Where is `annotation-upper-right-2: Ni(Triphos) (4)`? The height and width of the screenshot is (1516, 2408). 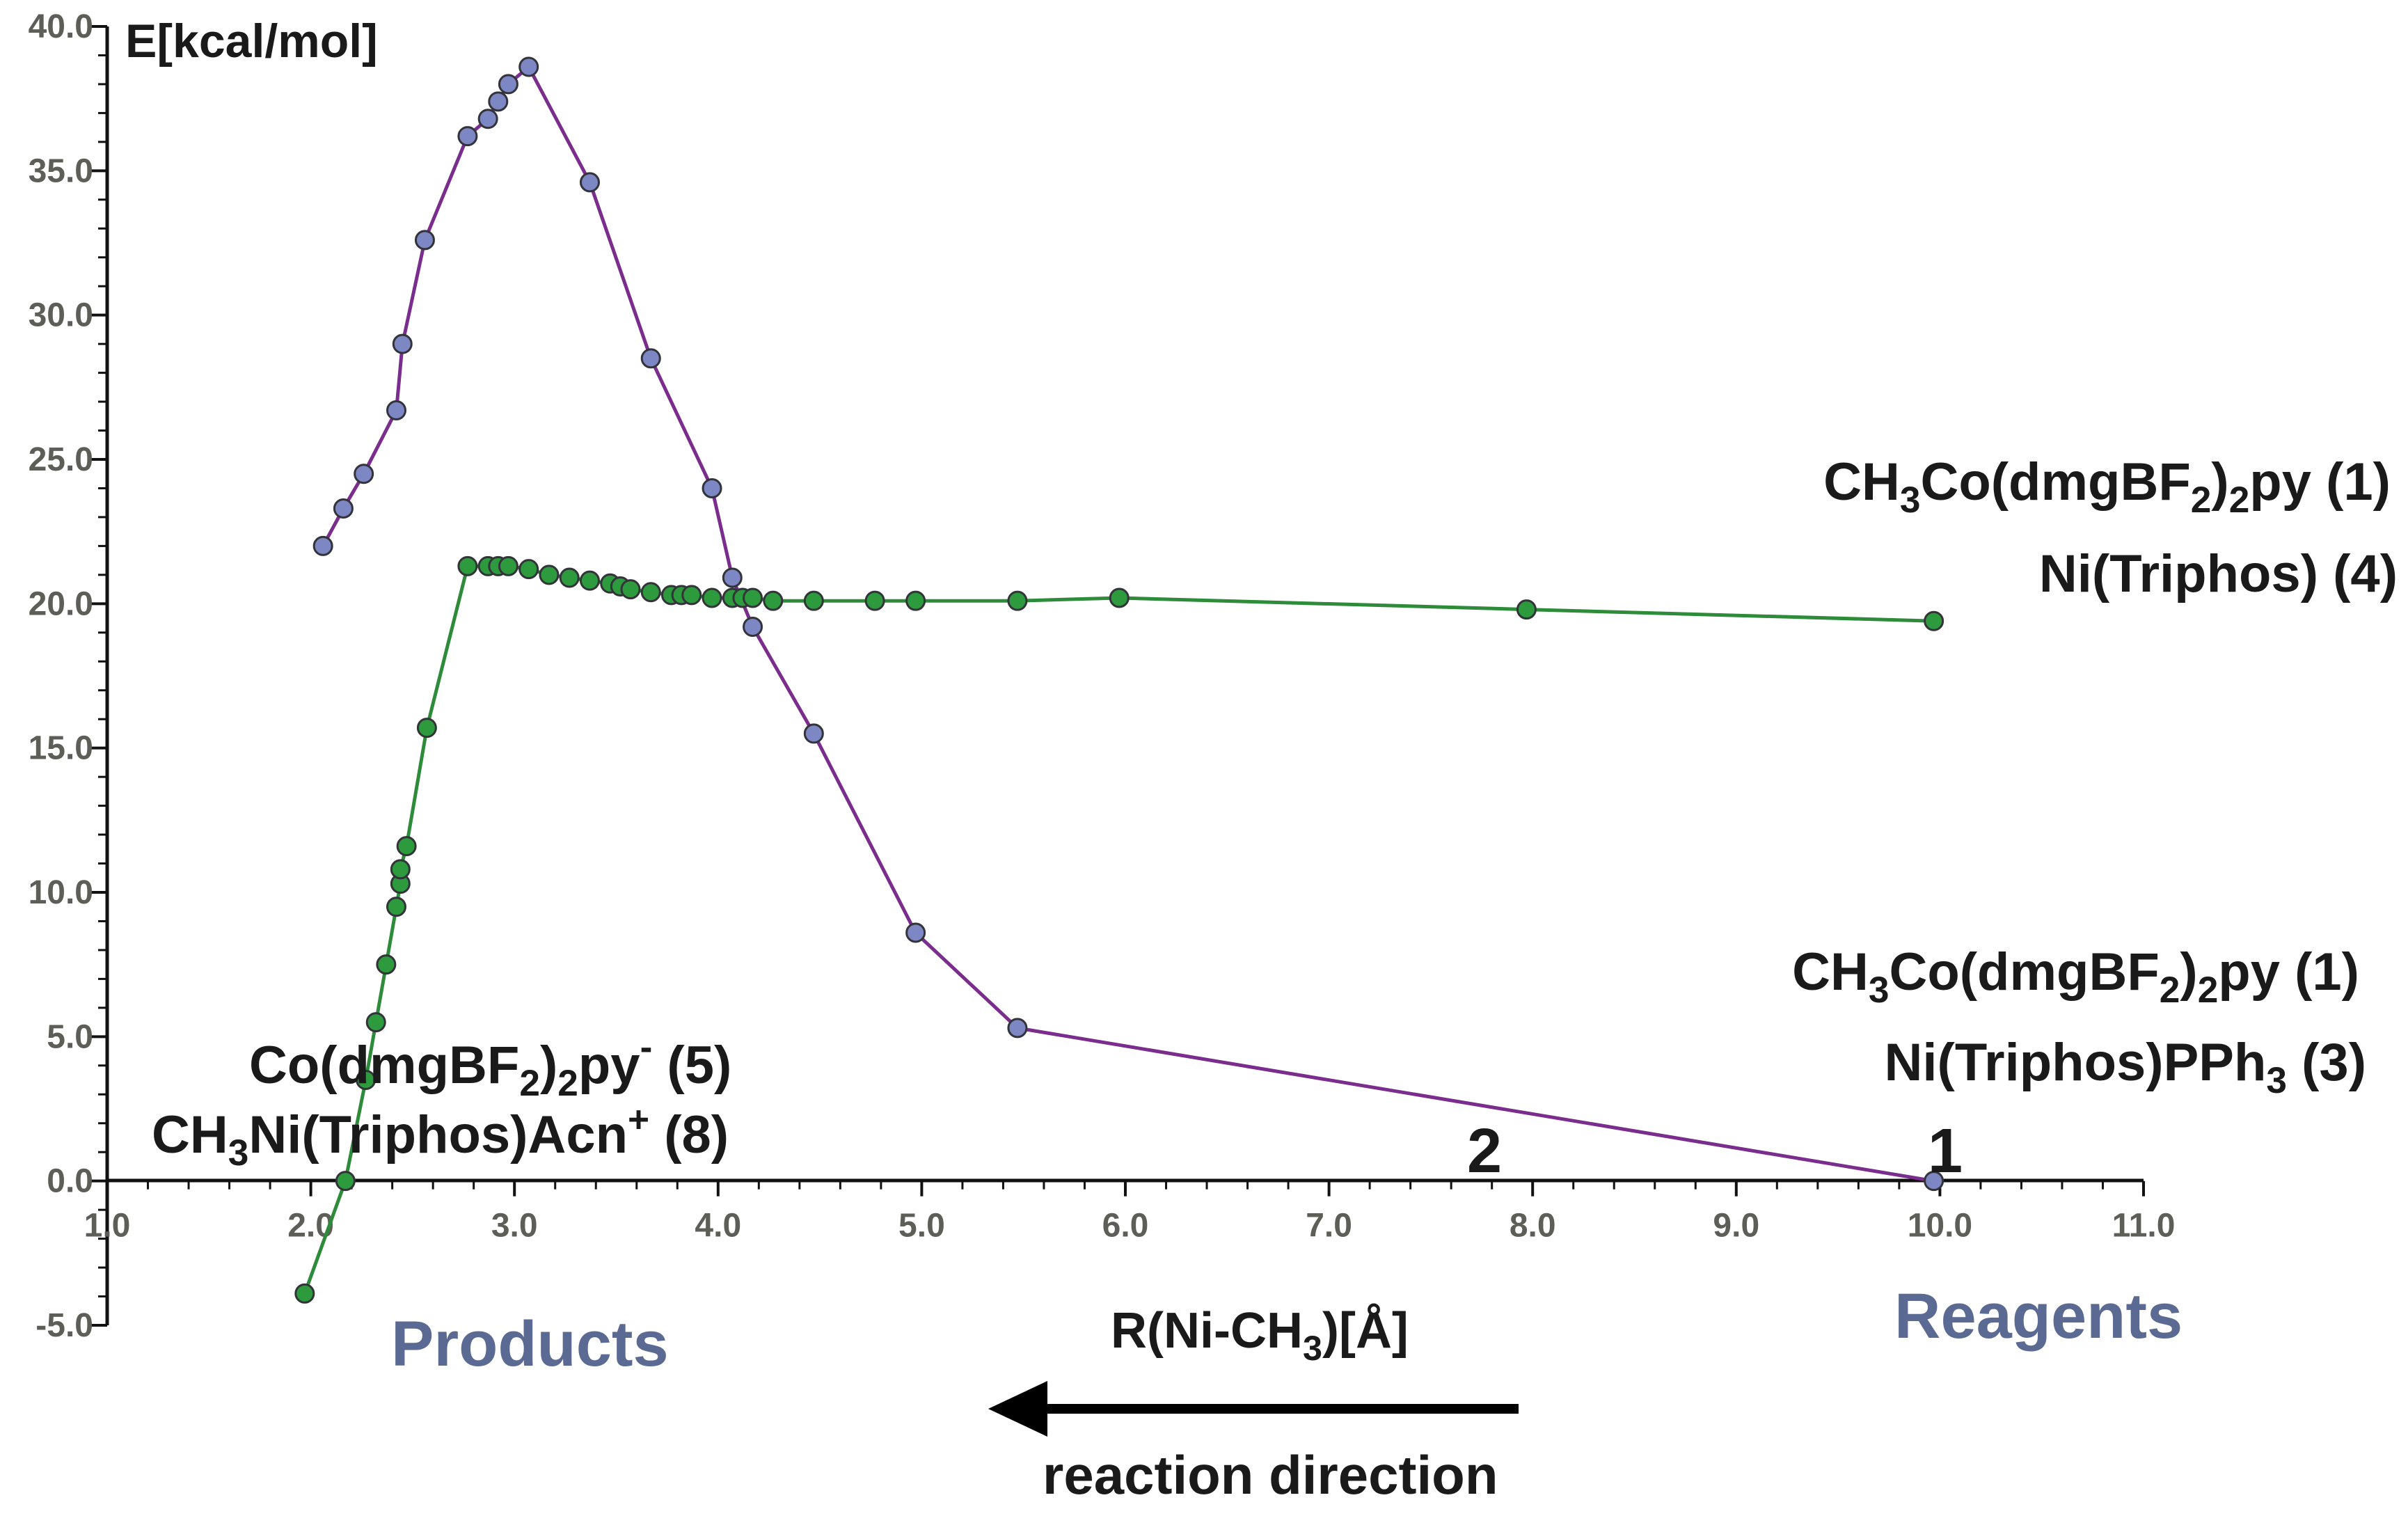 annotation-upper-right-2: Ni(Triphos) (4) is located at coordinates (2218, 573).